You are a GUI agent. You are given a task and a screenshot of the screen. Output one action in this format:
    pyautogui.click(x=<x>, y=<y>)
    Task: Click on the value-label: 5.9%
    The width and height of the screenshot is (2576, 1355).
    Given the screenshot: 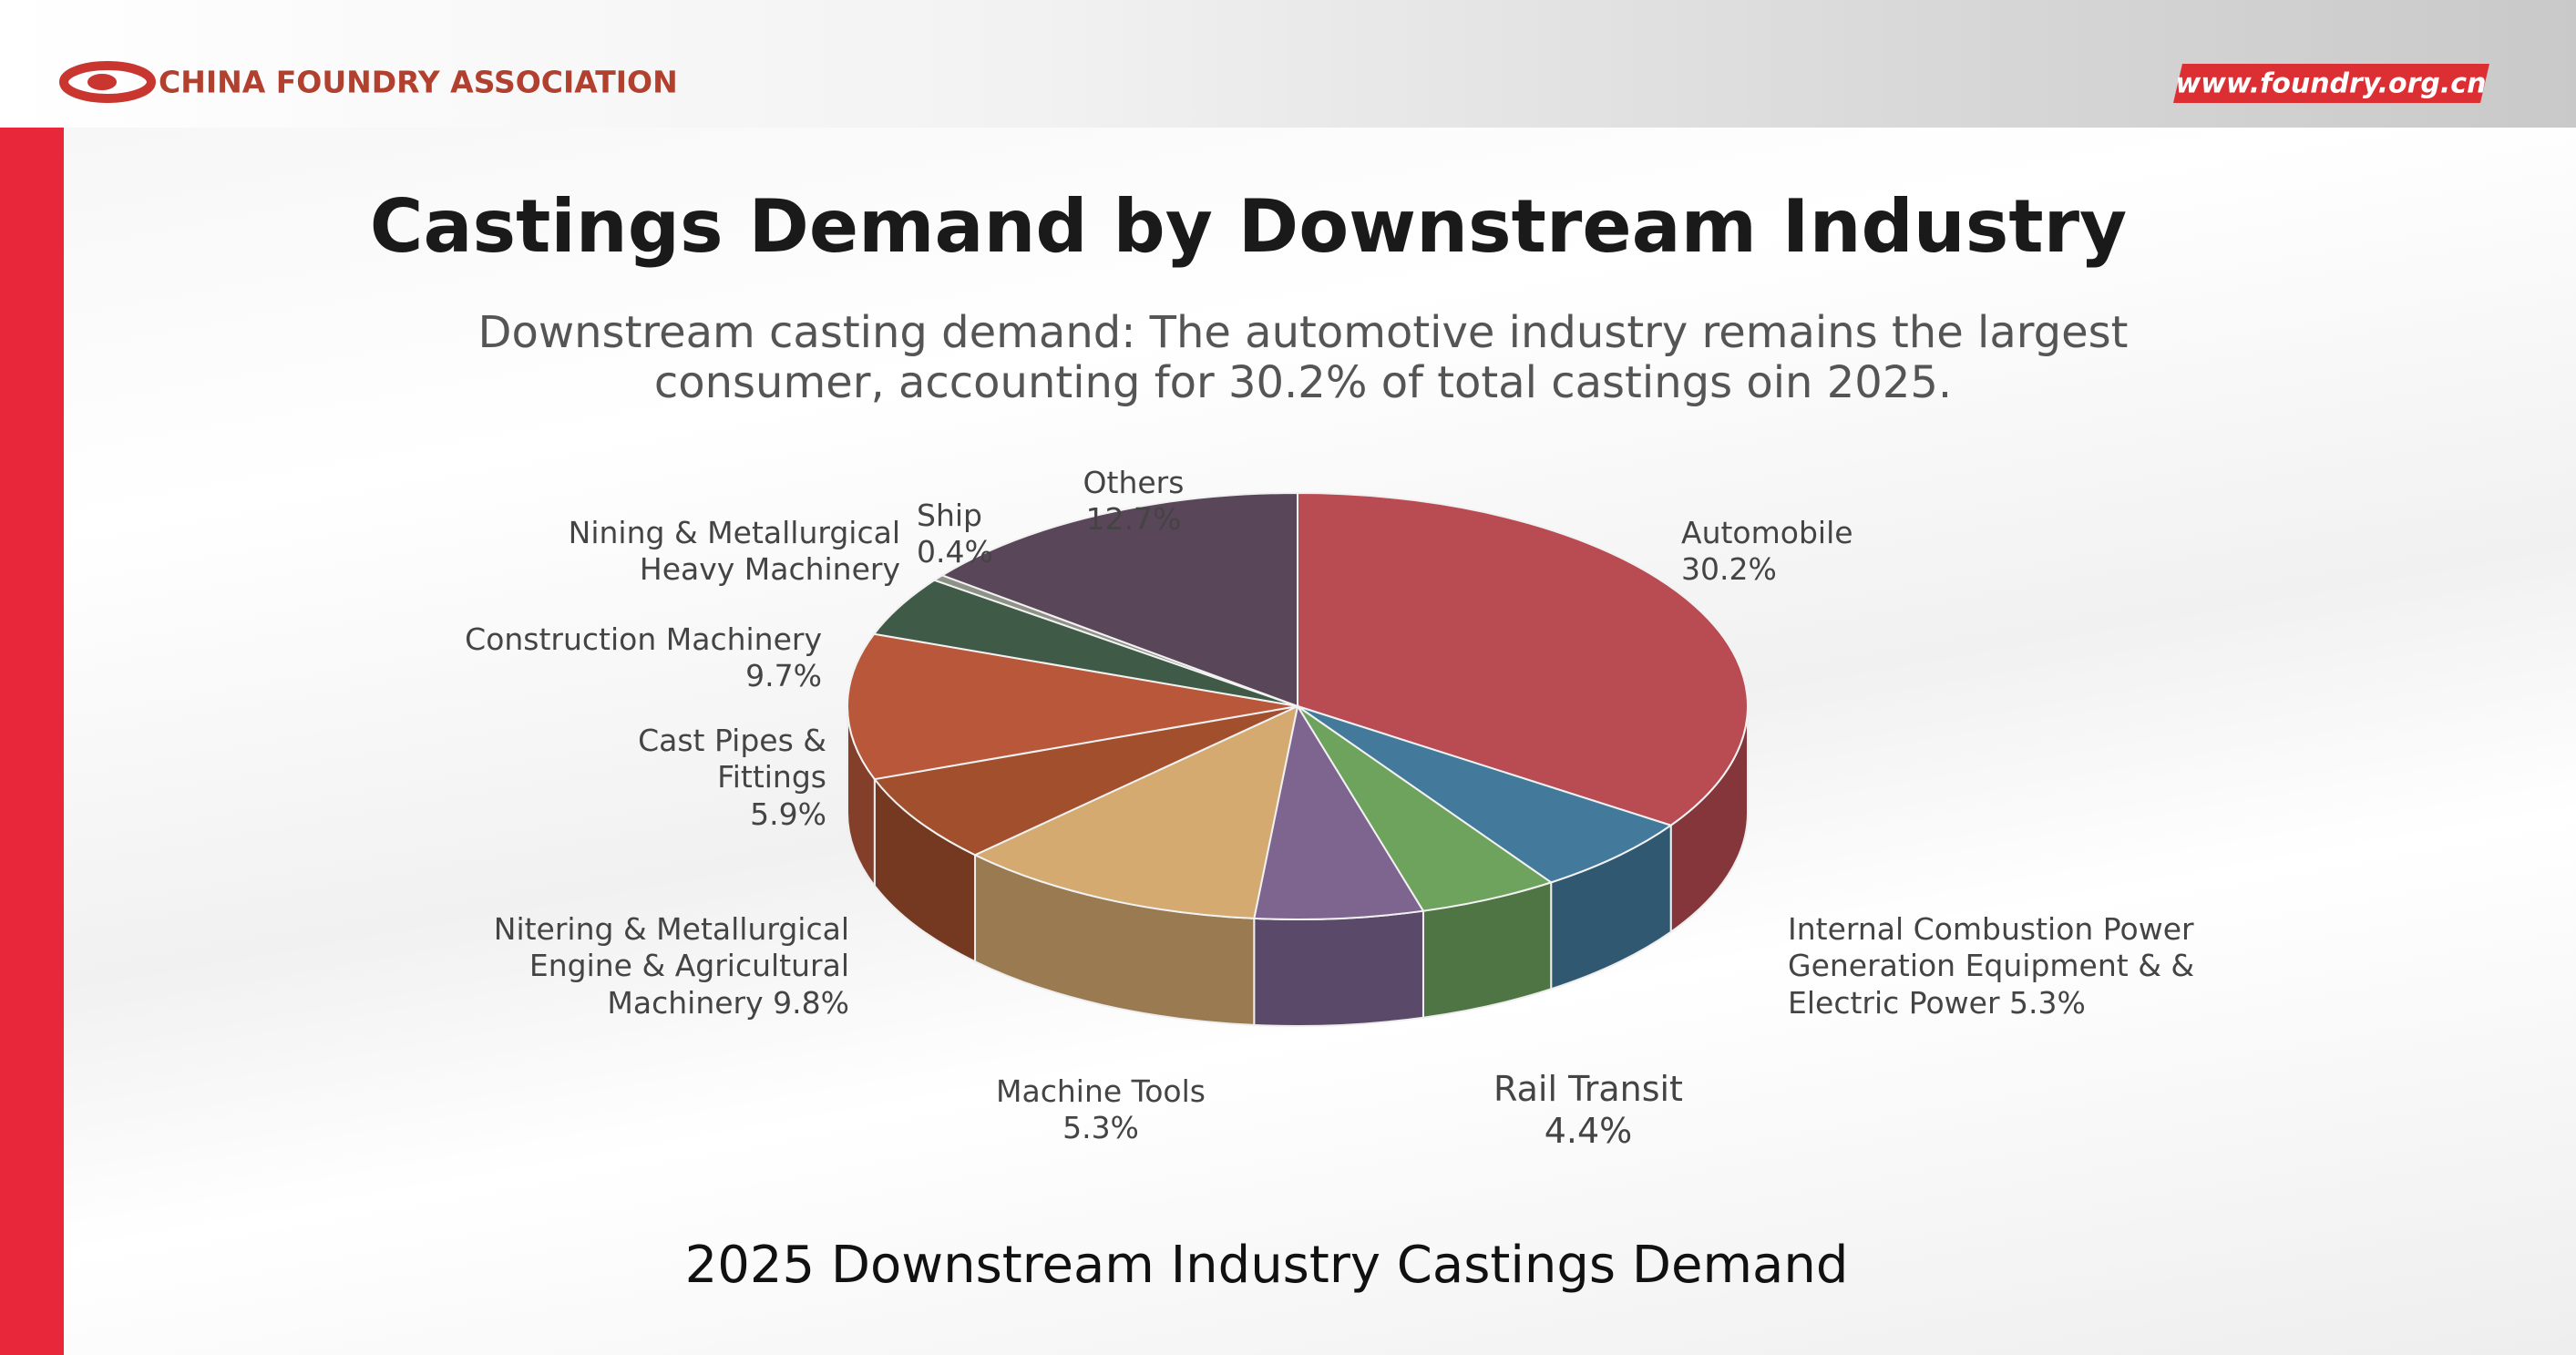 What is the action you would take?
    pyautogui.click(x=788, y=814)
    